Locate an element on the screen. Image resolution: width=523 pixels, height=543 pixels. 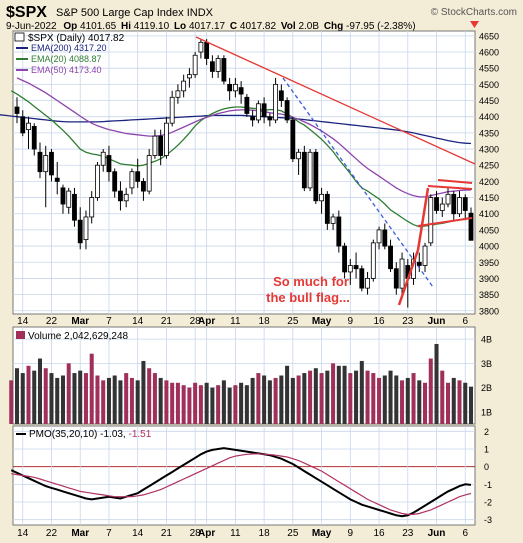
price-tick-label: 4650 is located at coordinates (489, 36).